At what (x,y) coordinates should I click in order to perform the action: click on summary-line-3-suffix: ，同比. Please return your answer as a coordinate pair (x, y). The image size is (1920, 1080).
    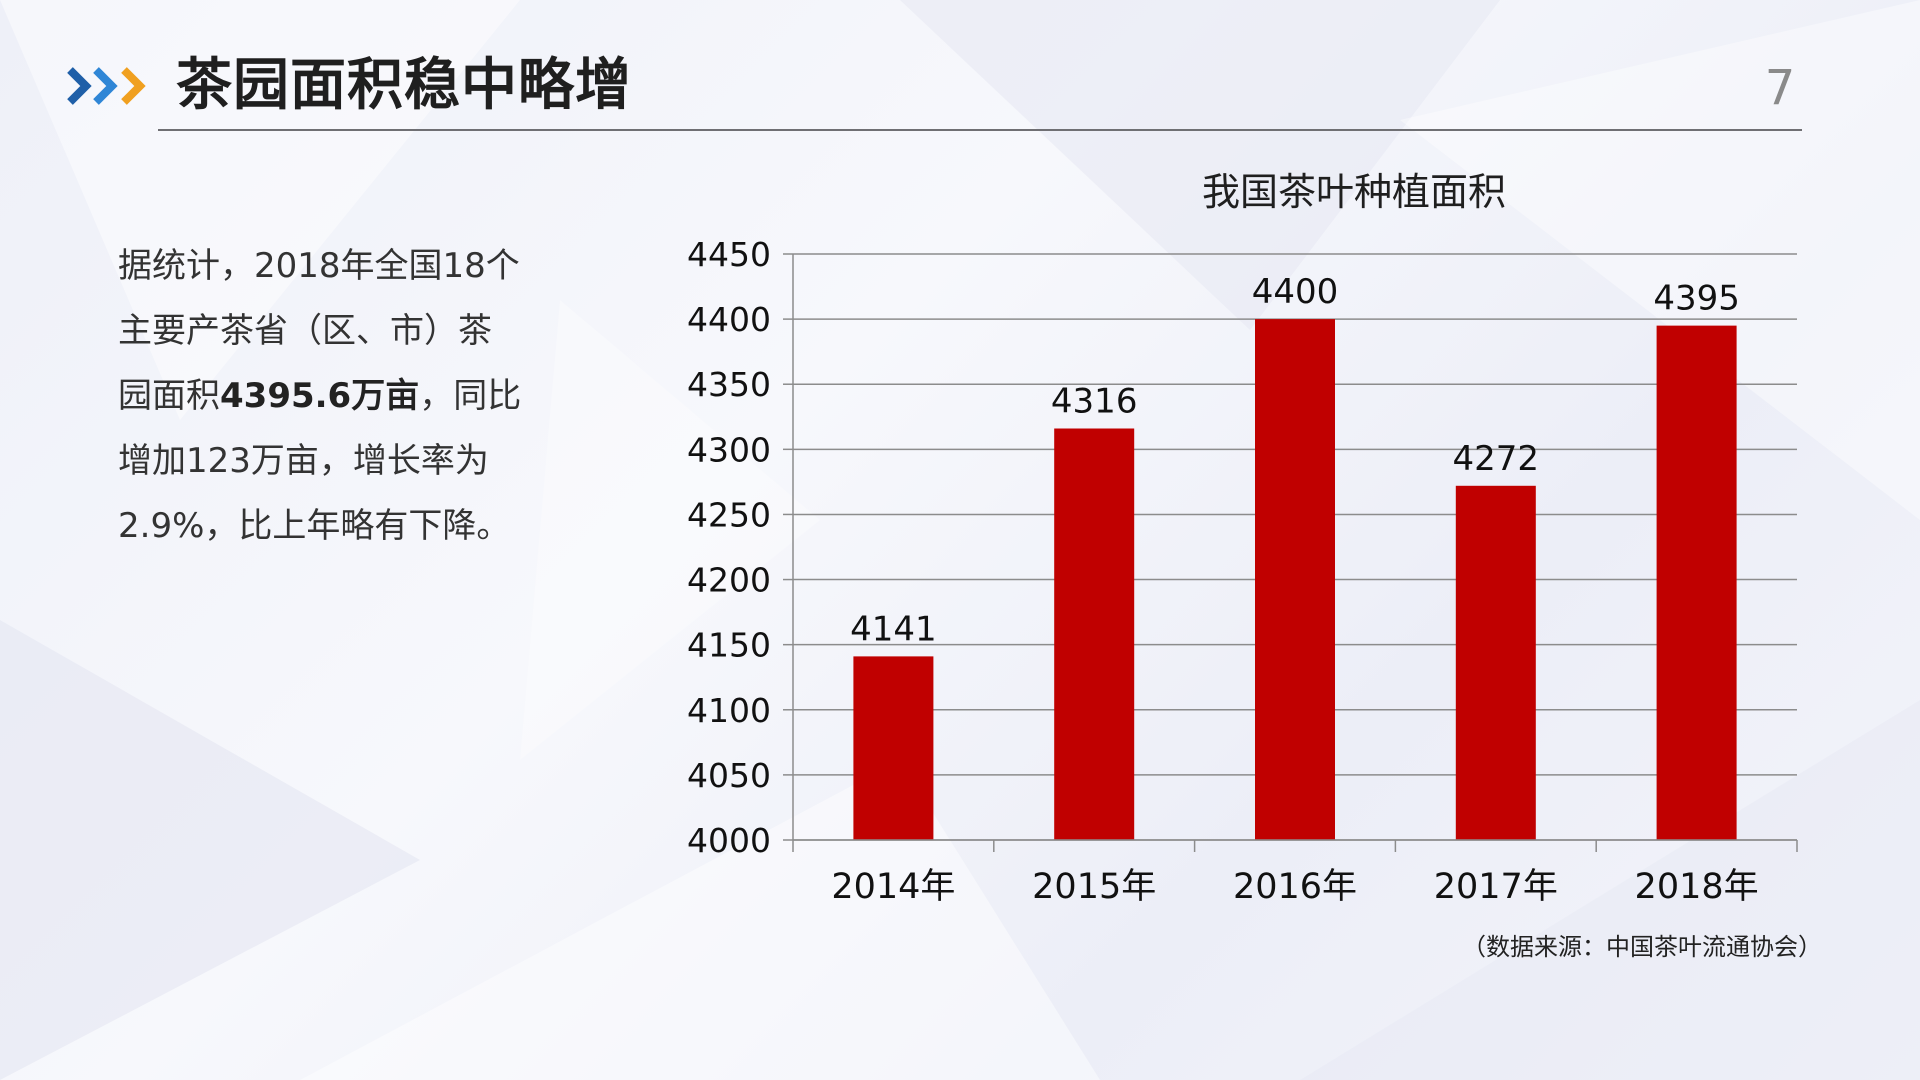
    Looking at the image, I should click on (470, 396).